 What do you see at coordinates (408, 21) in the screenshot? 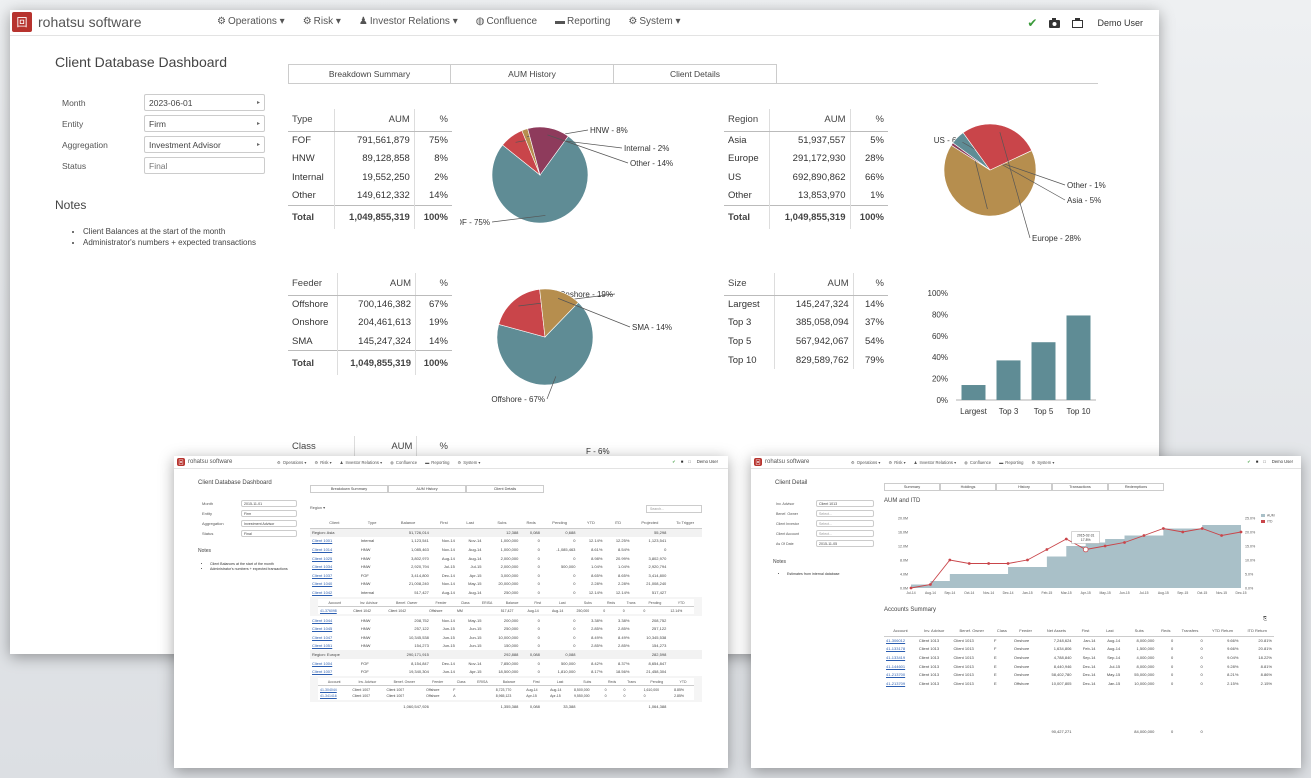
I see `menu-item-2: ♟ Investor Relations ▾` at bounding box center [408, 21].